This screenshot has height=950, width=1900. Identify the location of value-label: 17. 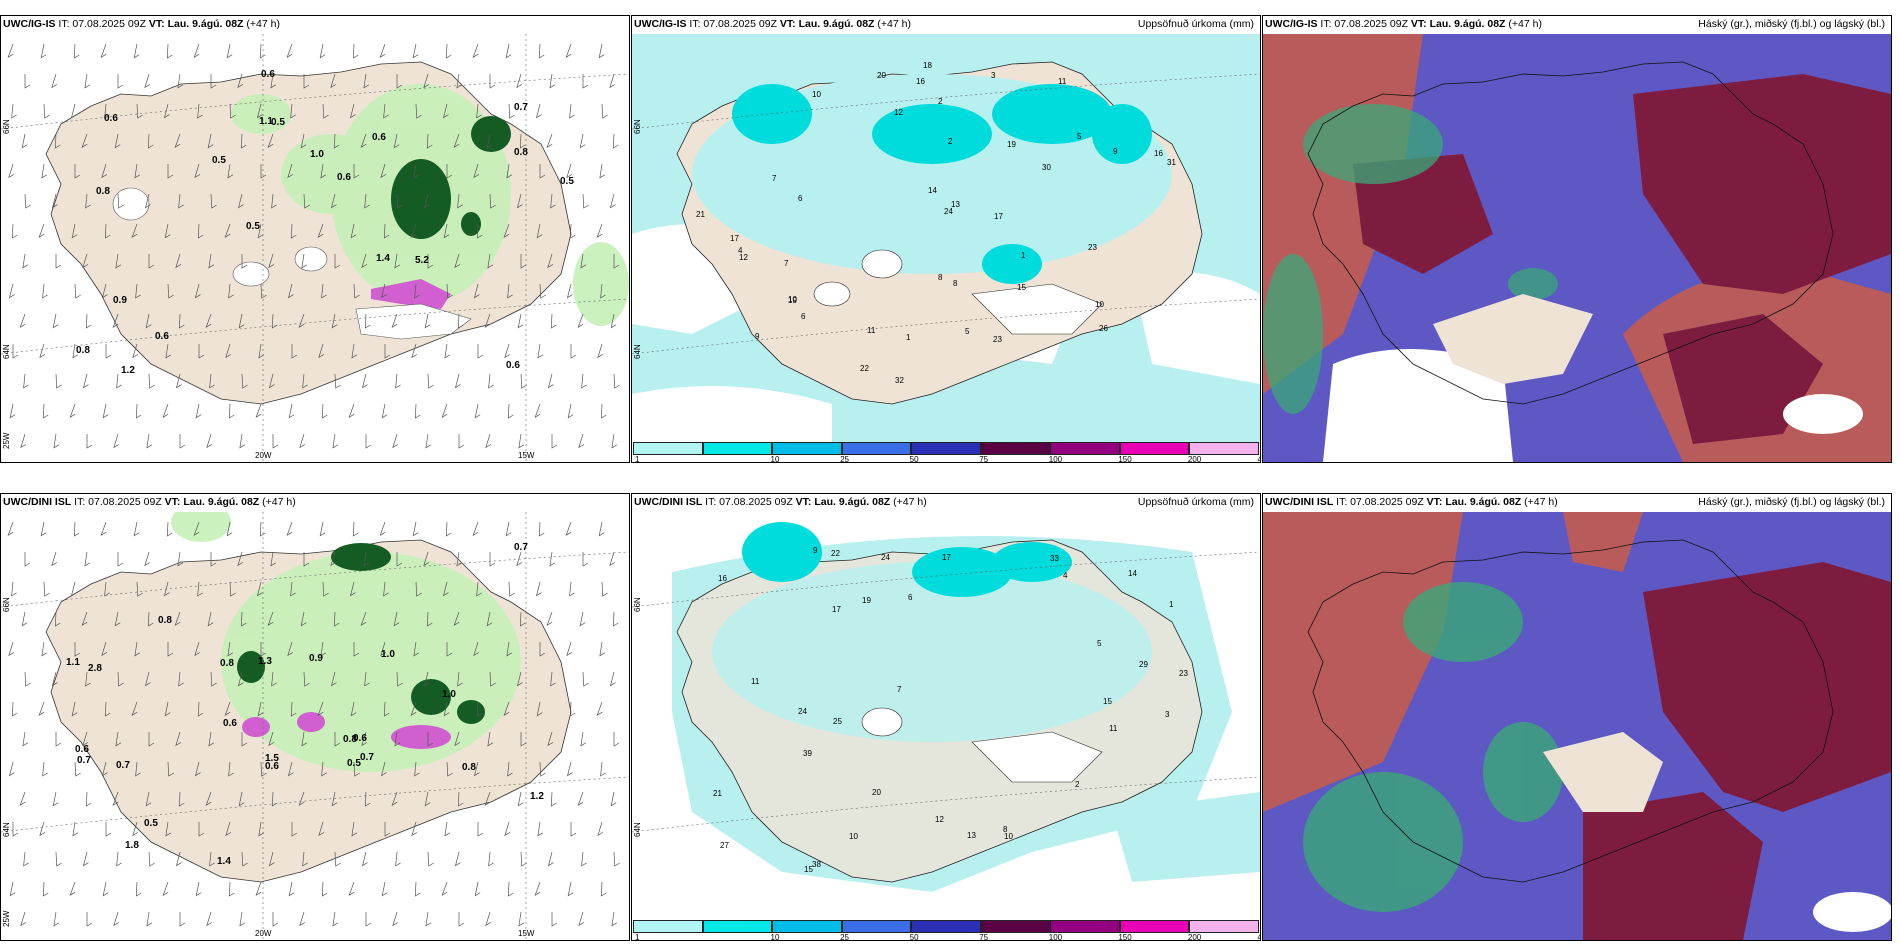
(998, 216).